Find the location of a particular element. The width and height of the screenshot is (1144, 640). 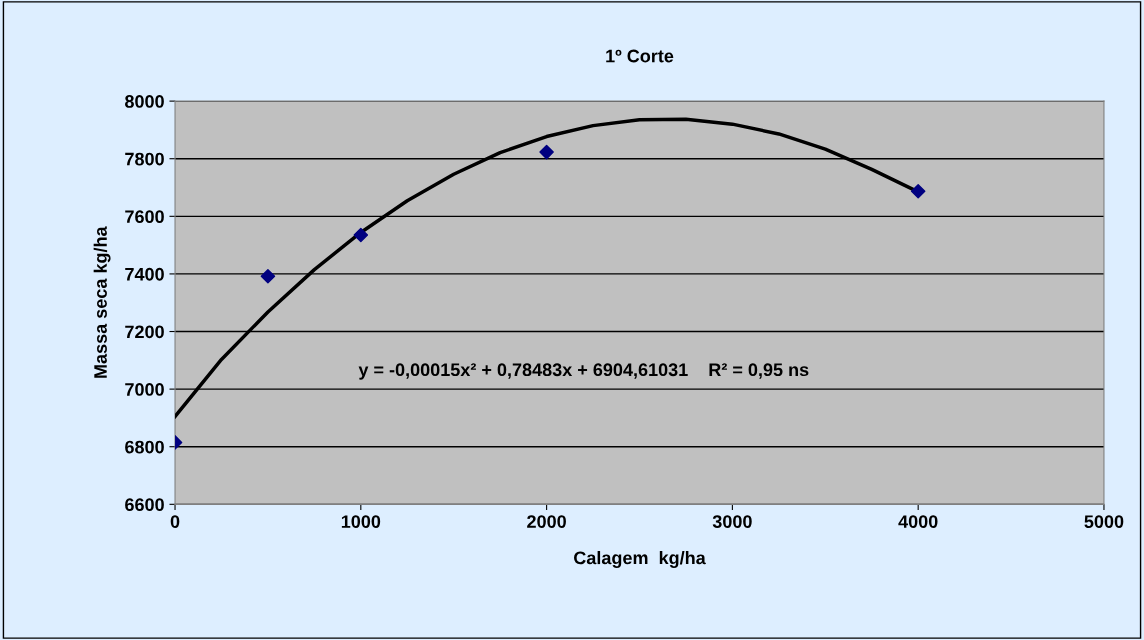

x-tick-label: 5000 is located at coordinates (1104, 521).